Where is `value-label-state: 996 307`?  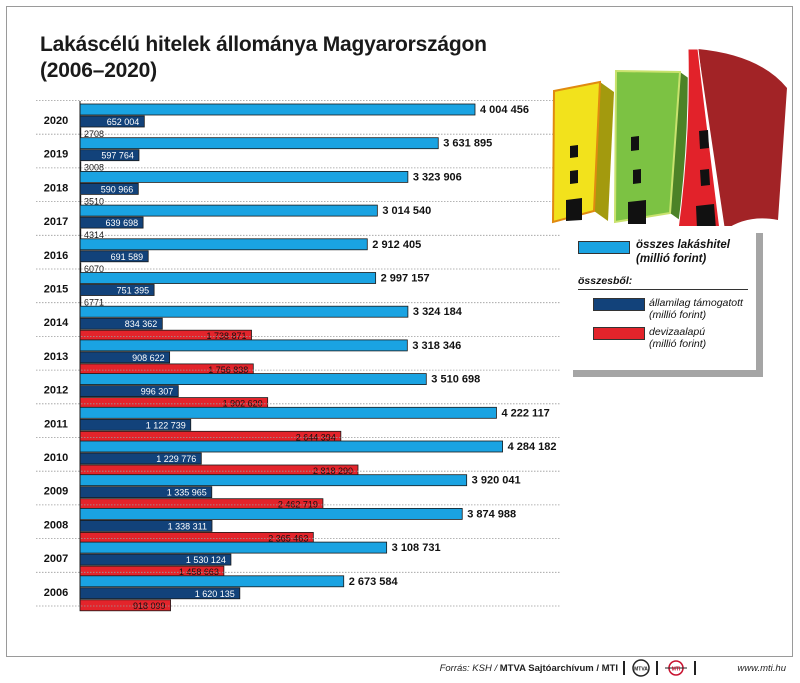
value-label-state: 996 307 is located at coordinates (157, 392).